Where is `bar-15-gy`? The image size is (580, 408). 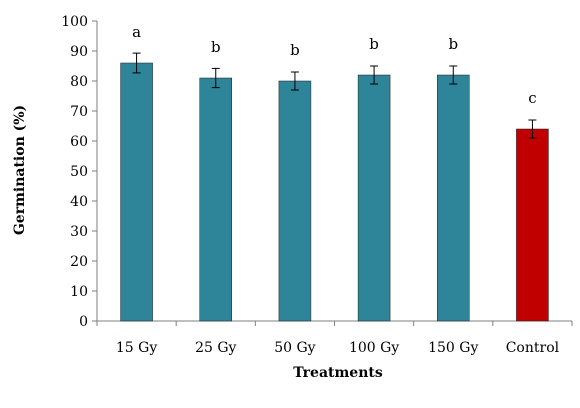
bar-15-gy is located at coordinates (136, 192).